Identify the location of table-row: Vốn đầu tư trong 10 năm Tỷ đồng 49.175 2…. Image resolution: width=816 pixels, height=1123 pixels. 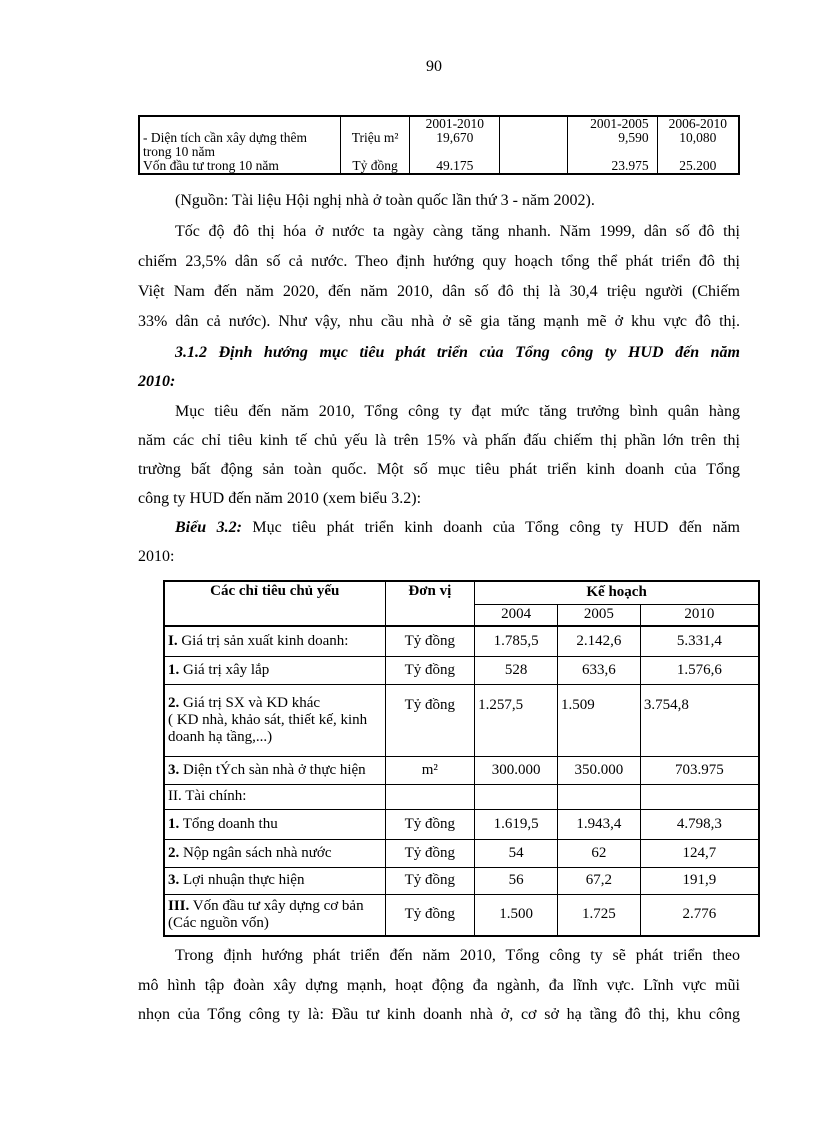
(439, 166).